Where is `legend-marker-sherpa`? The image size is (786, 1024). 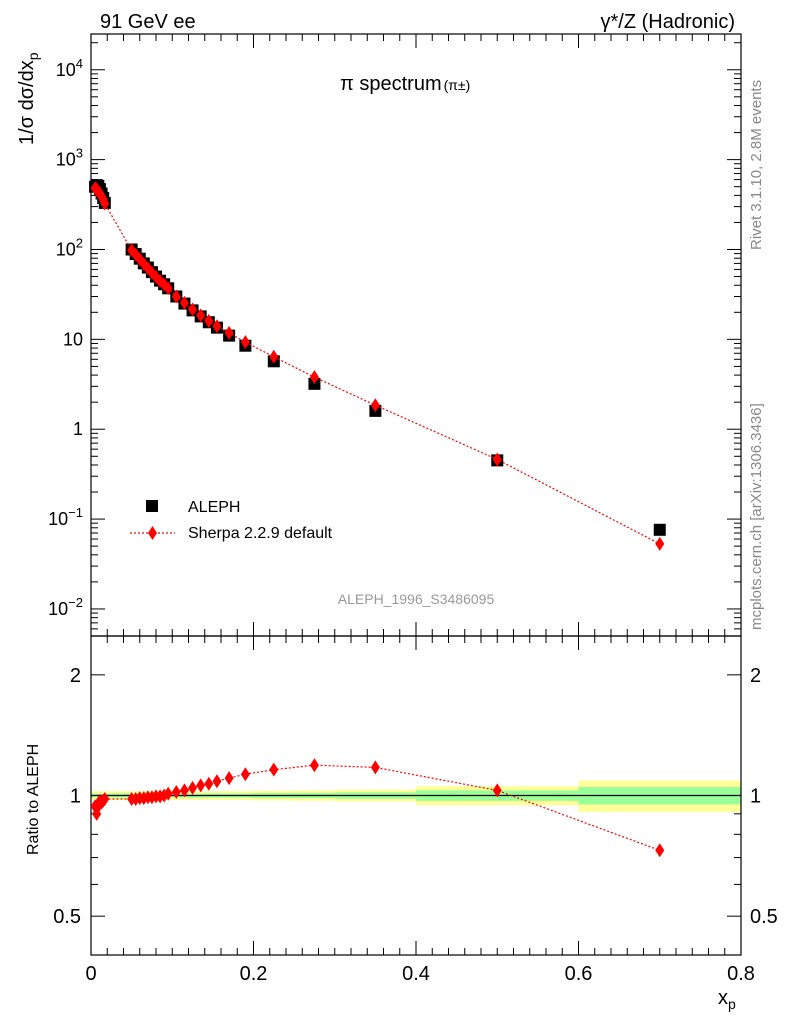 legend-marker-sherpa is located at coordinates (152, 533).